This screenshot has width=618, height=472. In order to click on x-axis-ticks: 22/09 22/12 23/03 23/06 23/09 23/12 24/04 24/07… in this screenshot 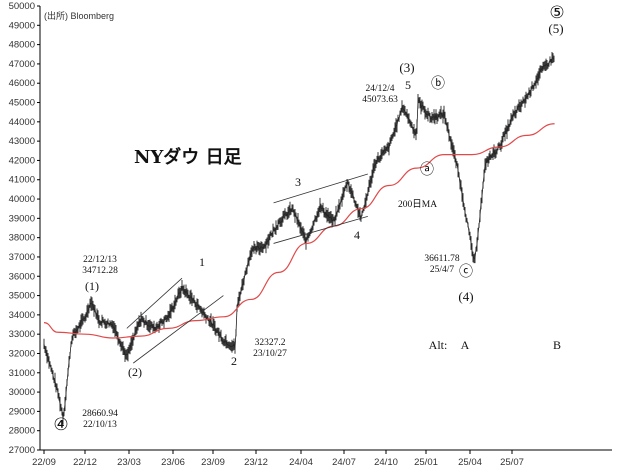, I will do `click(278, 459)`.